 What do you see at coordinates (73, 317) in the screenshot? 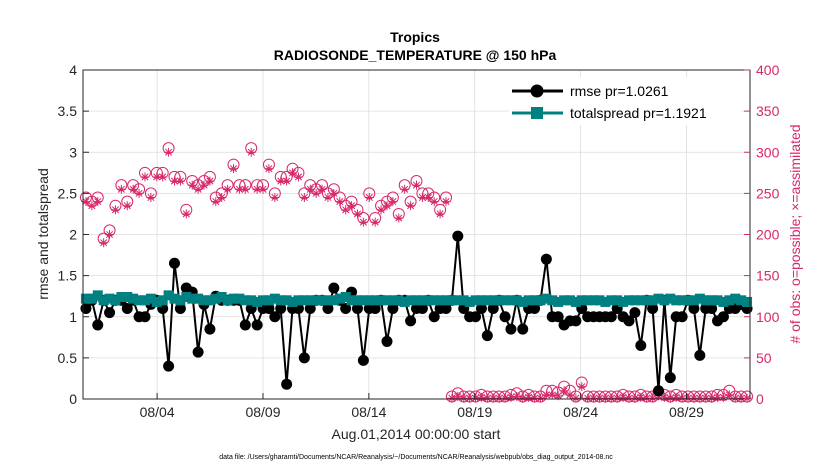
I see `y-tick-label: 1` at bounding box center [73, 317].